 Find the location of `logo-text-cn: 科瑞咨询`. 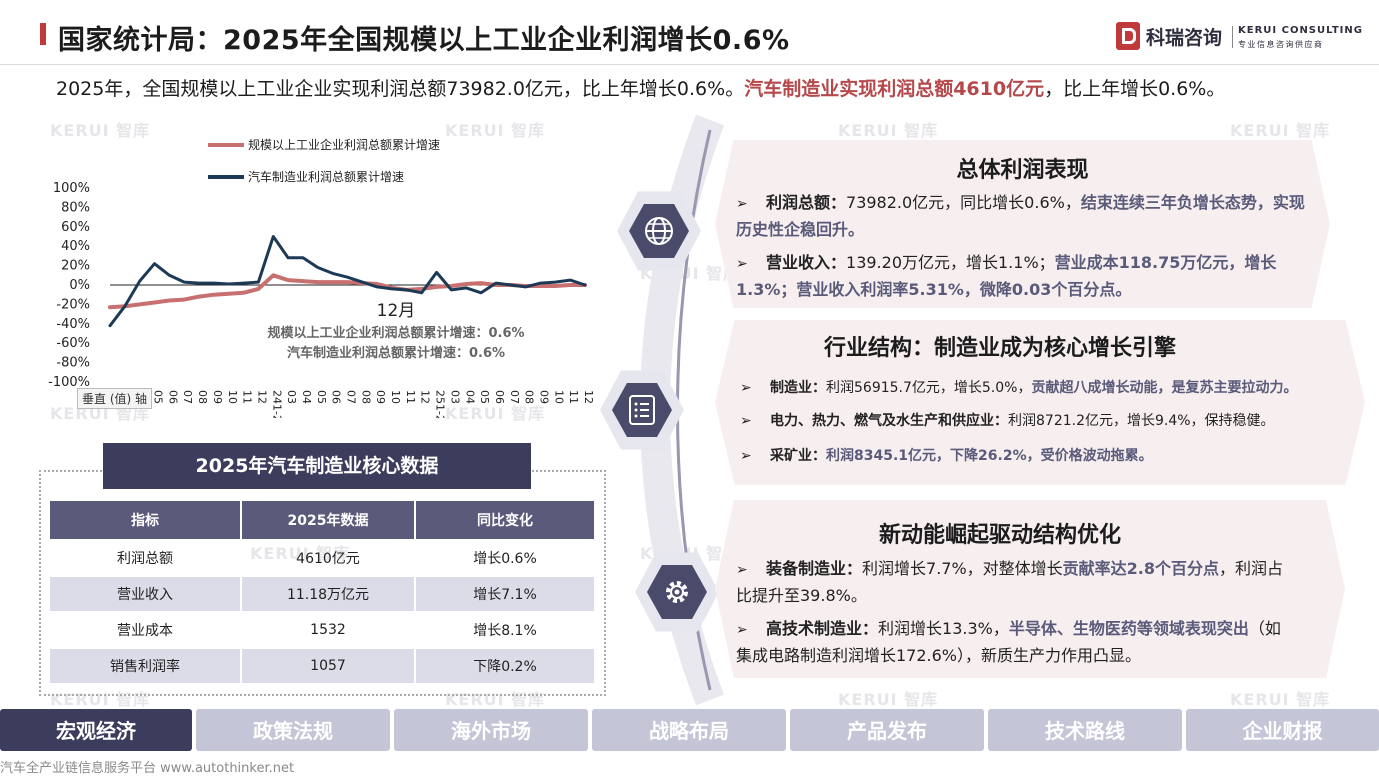

logo-text-cn: 科瑞咨询 is located at coordinates (1184, 38).